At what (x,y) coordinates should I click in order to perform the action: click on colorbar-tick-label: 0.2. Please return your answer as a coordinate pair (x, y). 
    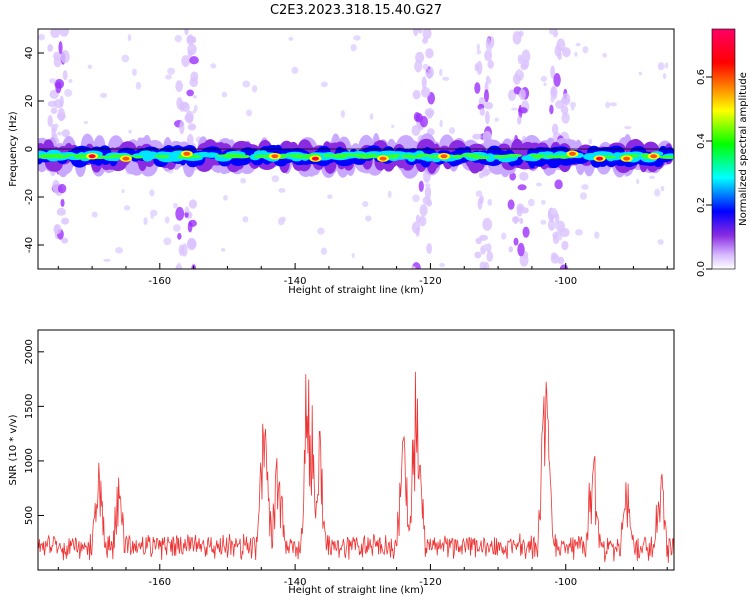
    Looking at the image, I should click on (701, 205).